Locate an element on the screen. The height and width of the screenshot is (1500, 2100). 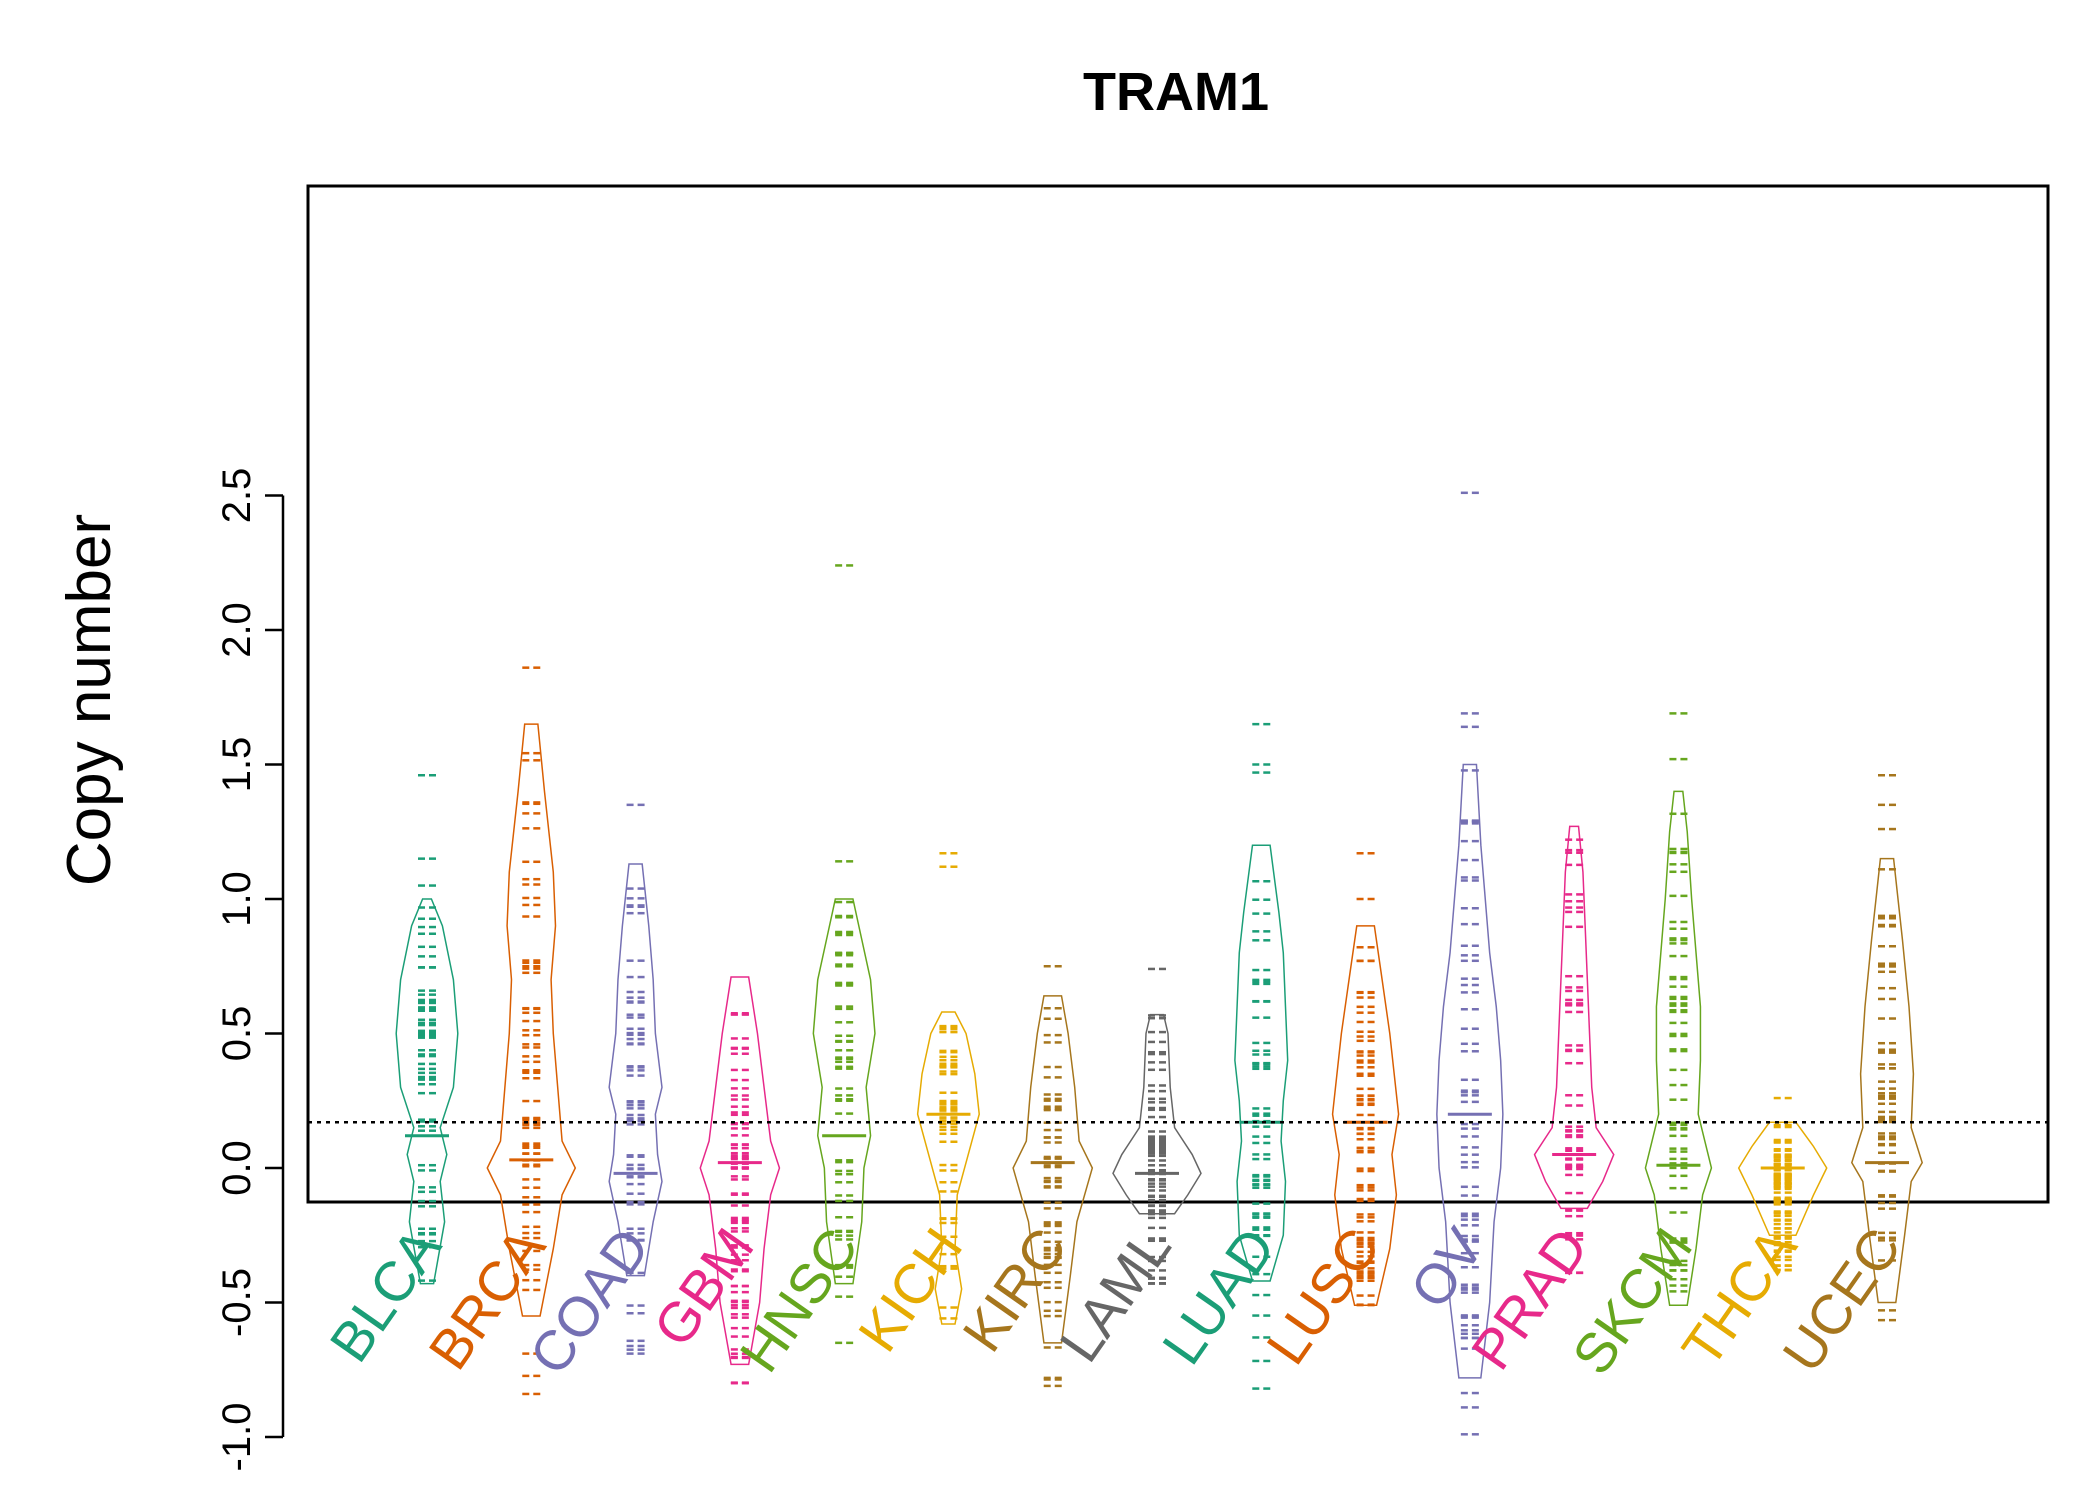
bean-kich is located at coordinates (948, 1088).